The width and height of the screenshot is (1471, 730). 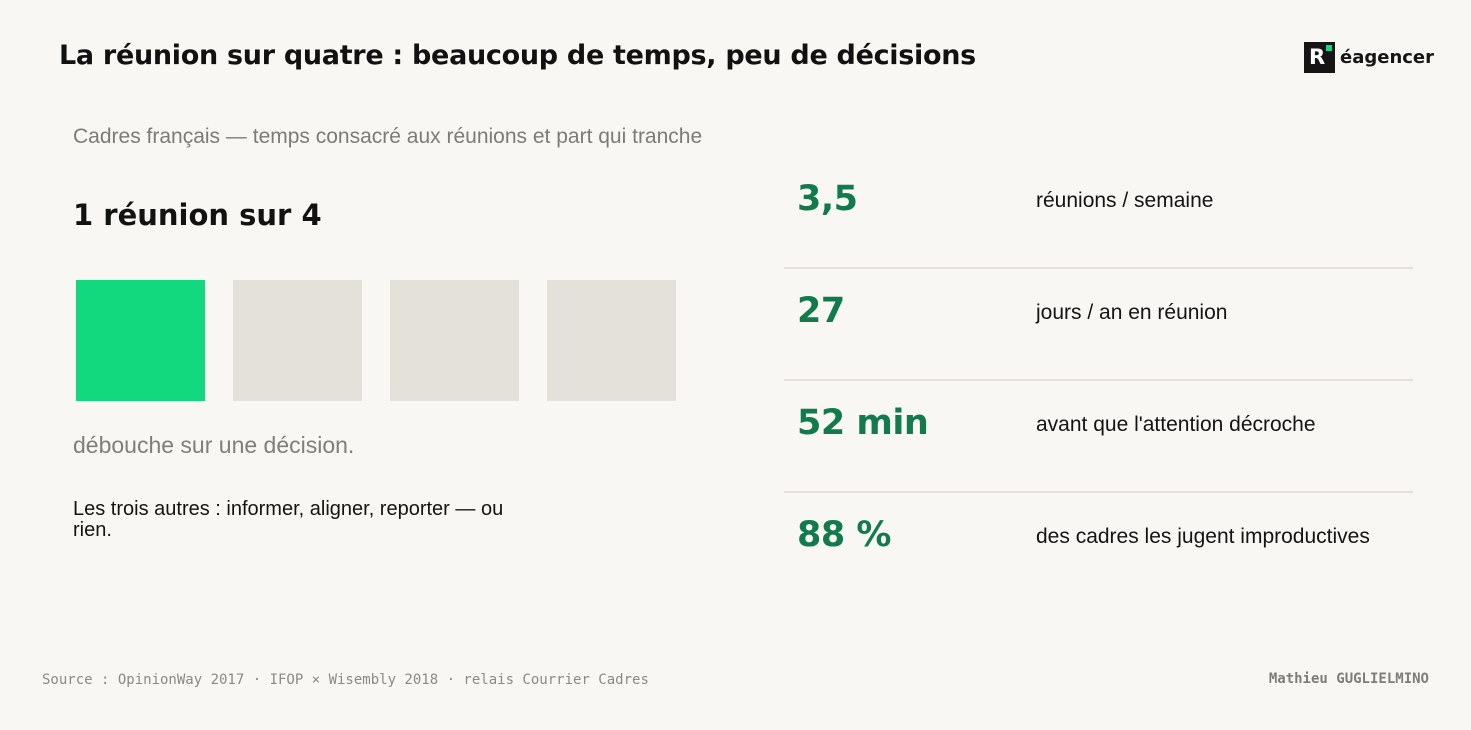 What do you see at coordinates (1125, 200) in the screenshot?
I see `stat-label: réunions / semaine` at bounding box center [1125, 200].